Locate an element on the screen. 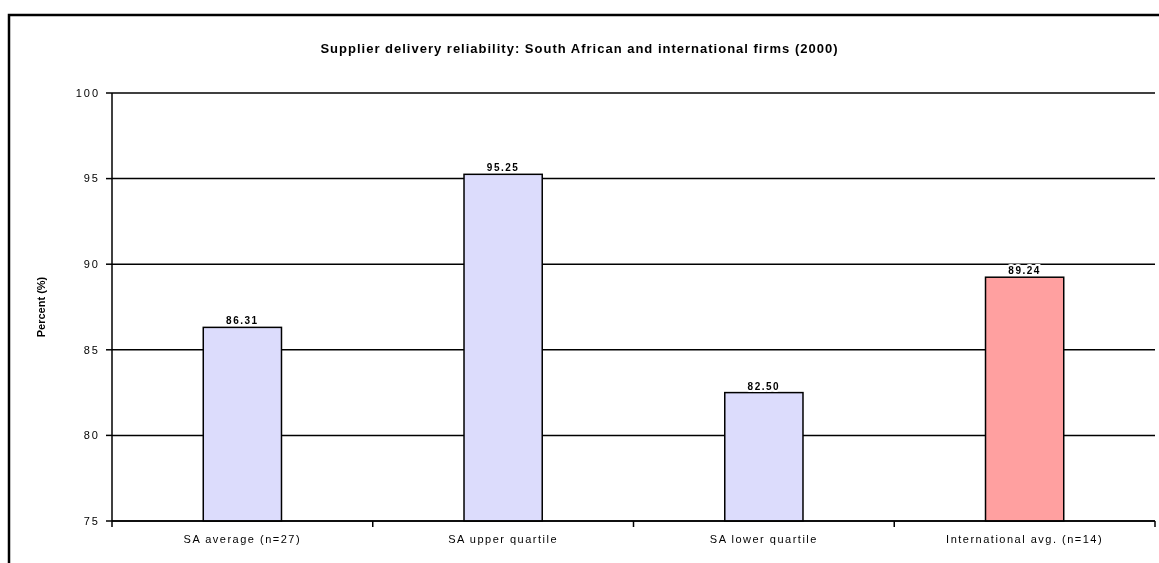  data-label: 86.31 is located at coordinates (242, 321).